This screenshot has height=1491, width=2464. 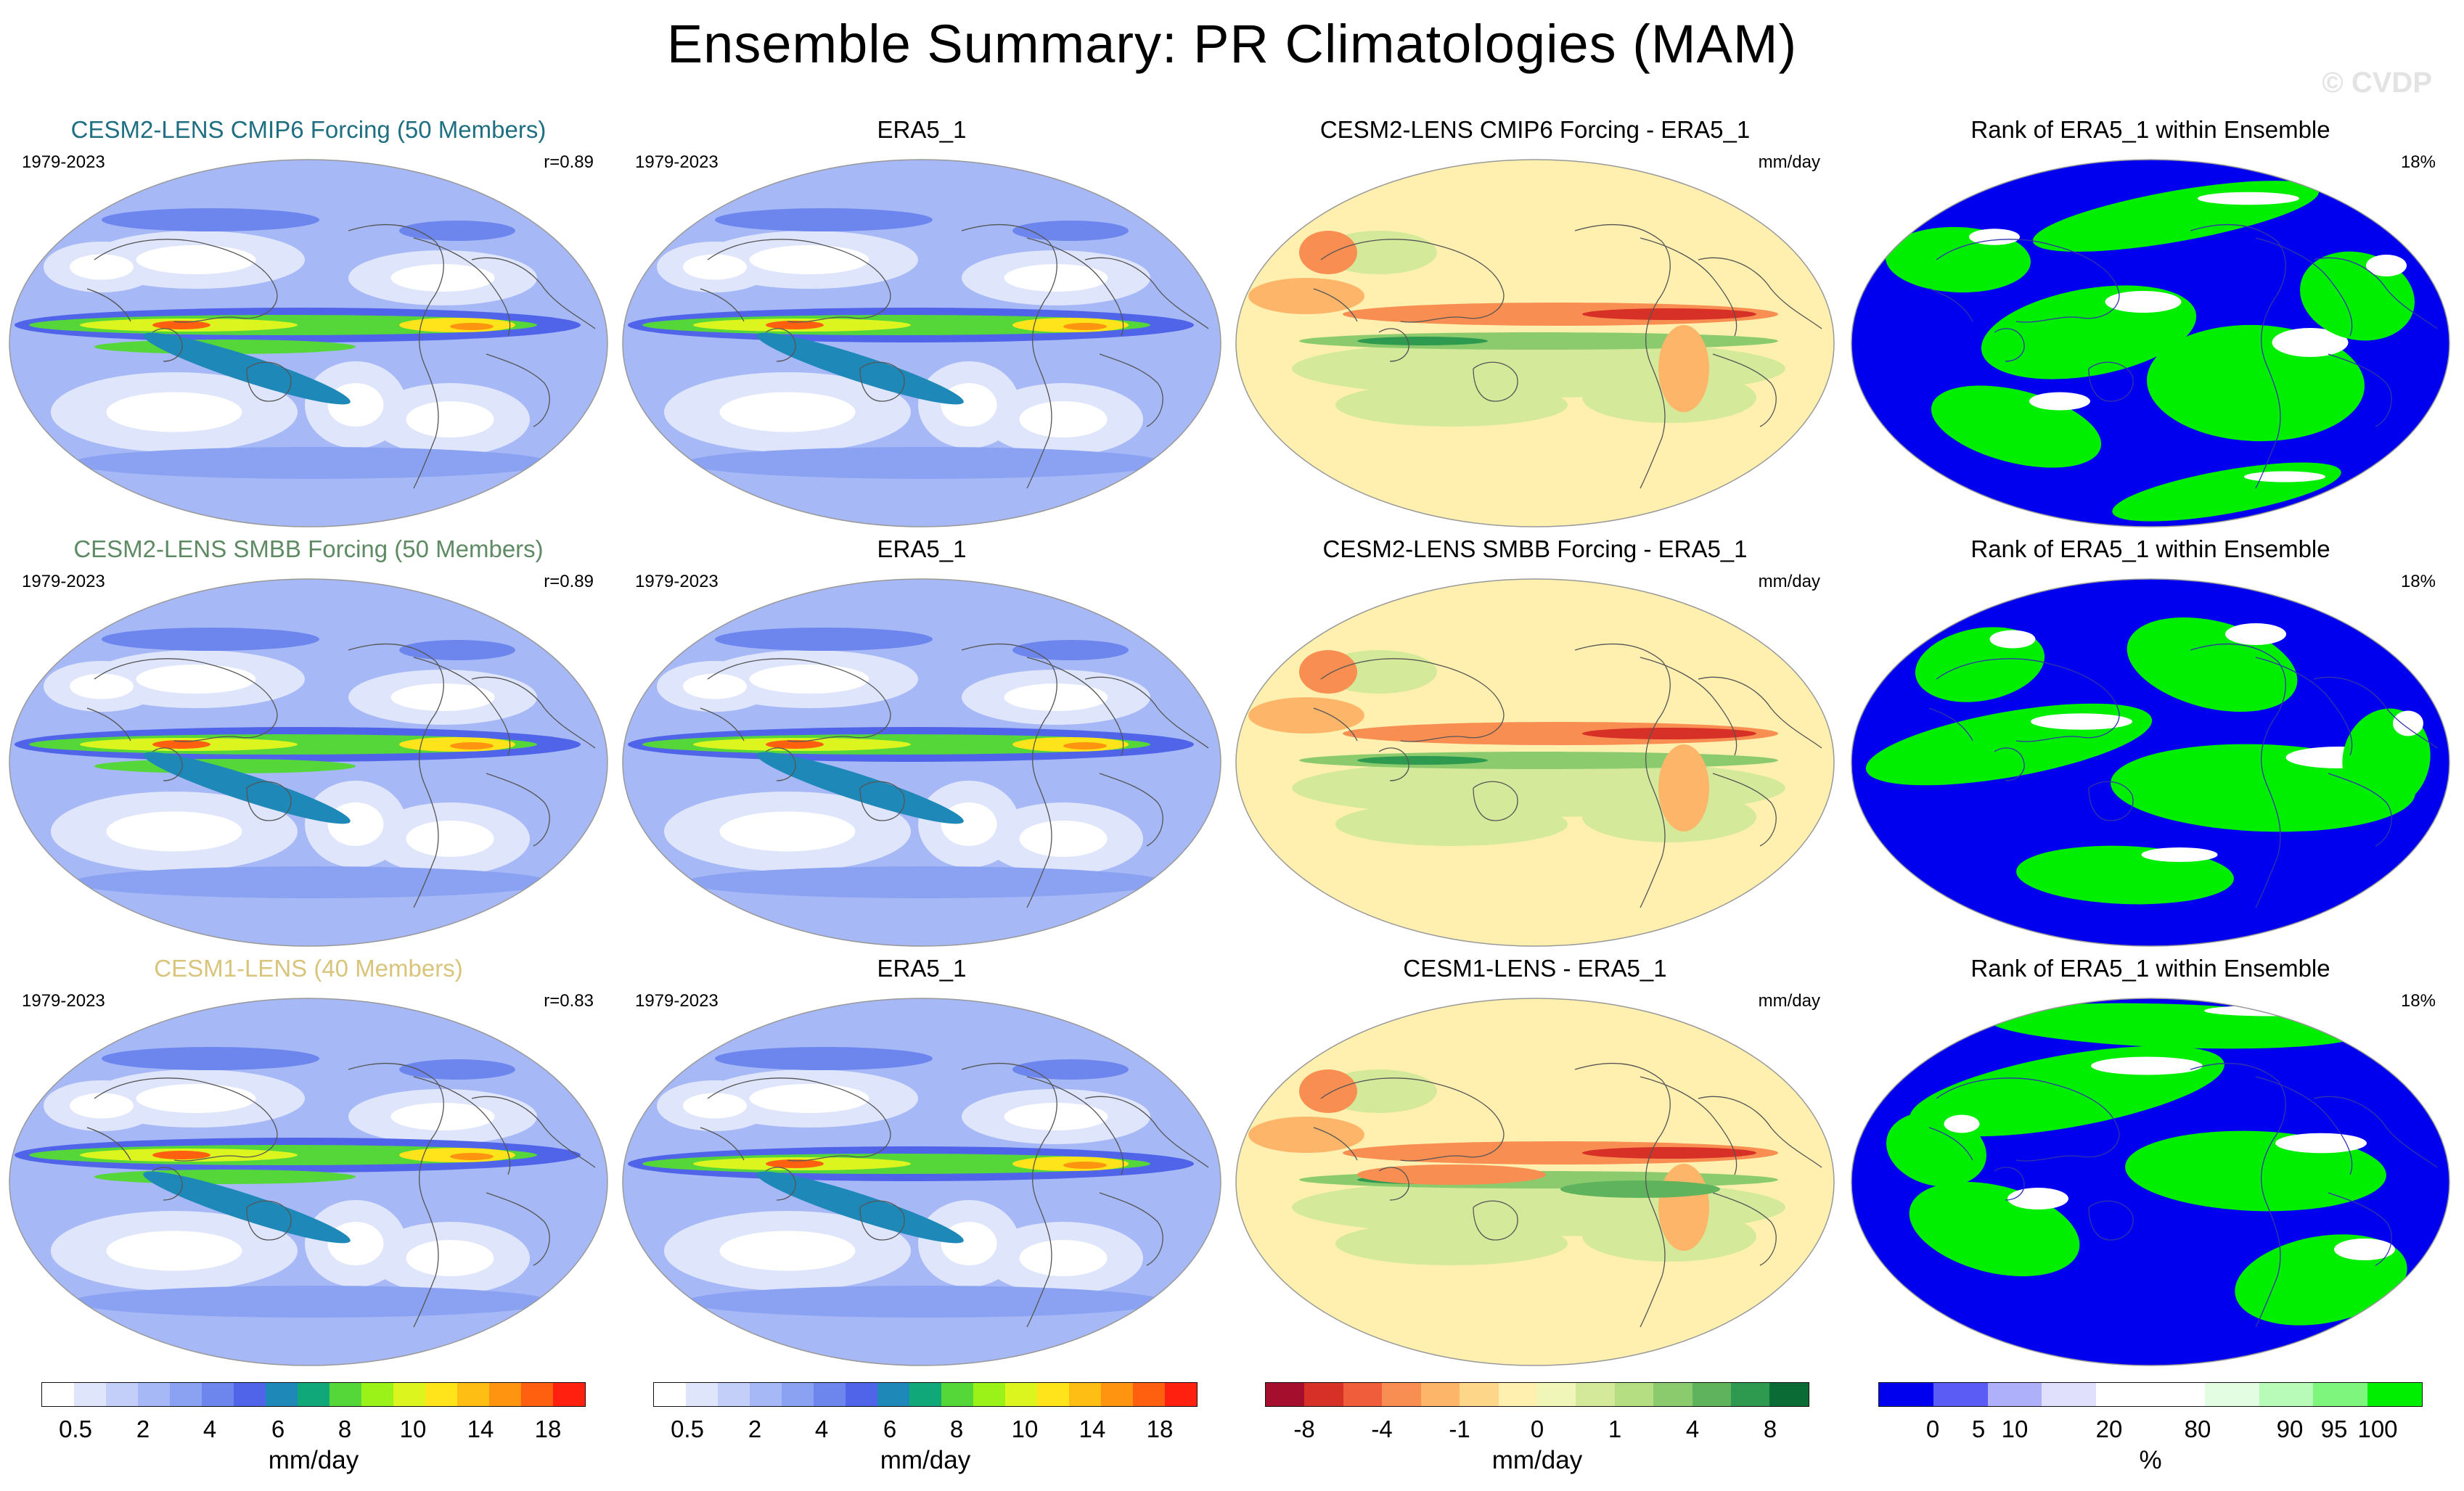 What do you see at coordinates (2334, 1429) in the screenshot?
I see `rank-tick: 95` at bounding box center [2334, 1429].